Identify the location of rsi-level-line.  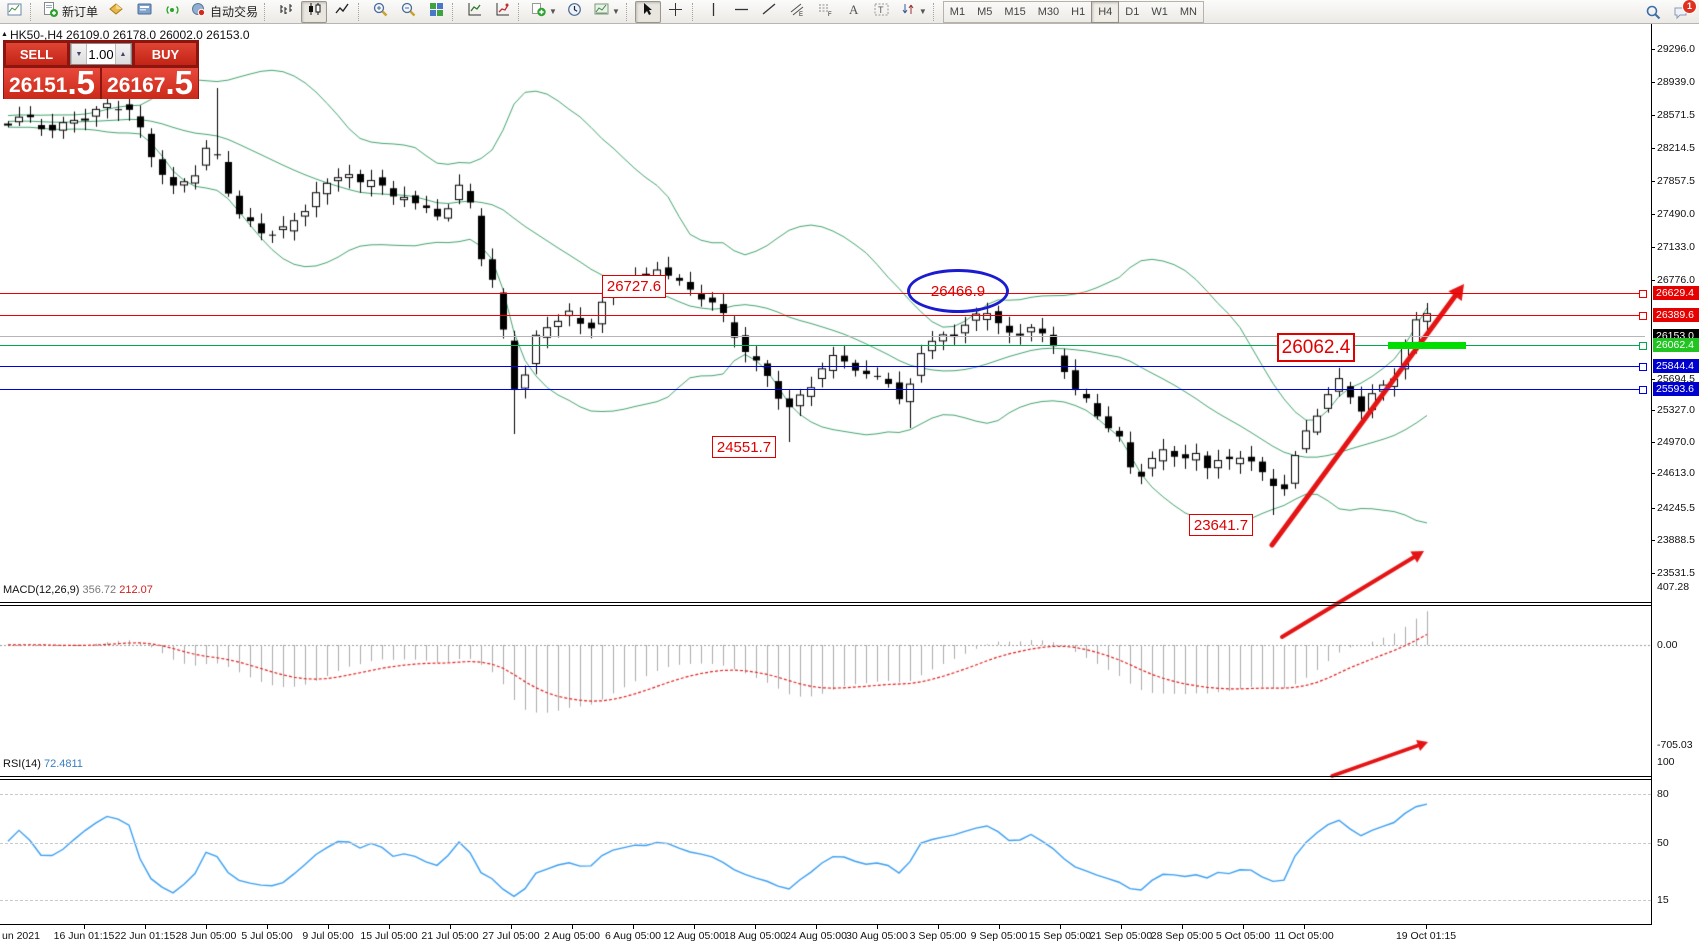
(825, 794).